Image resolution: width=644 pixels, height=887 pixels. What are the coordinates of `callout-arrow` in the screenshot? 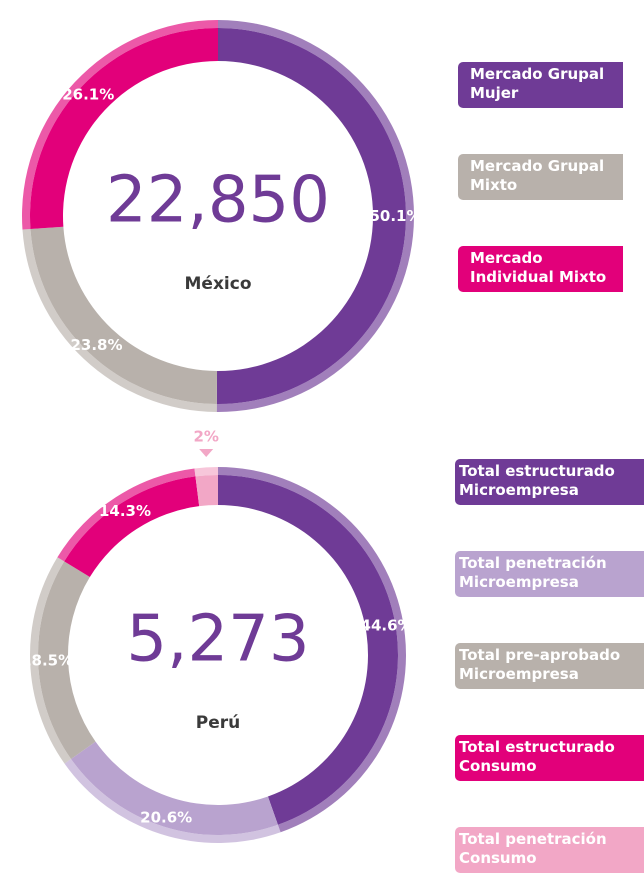 It's located at (206, 453).